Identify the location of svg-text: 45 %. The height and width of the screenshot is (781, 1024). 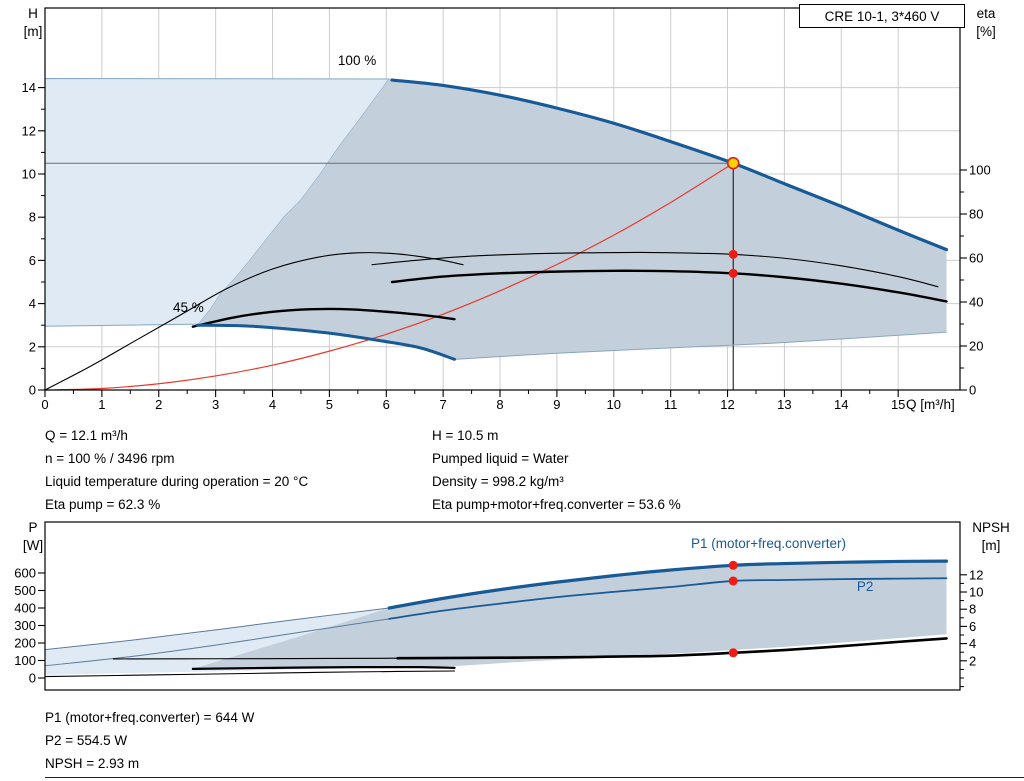
(188, 307).